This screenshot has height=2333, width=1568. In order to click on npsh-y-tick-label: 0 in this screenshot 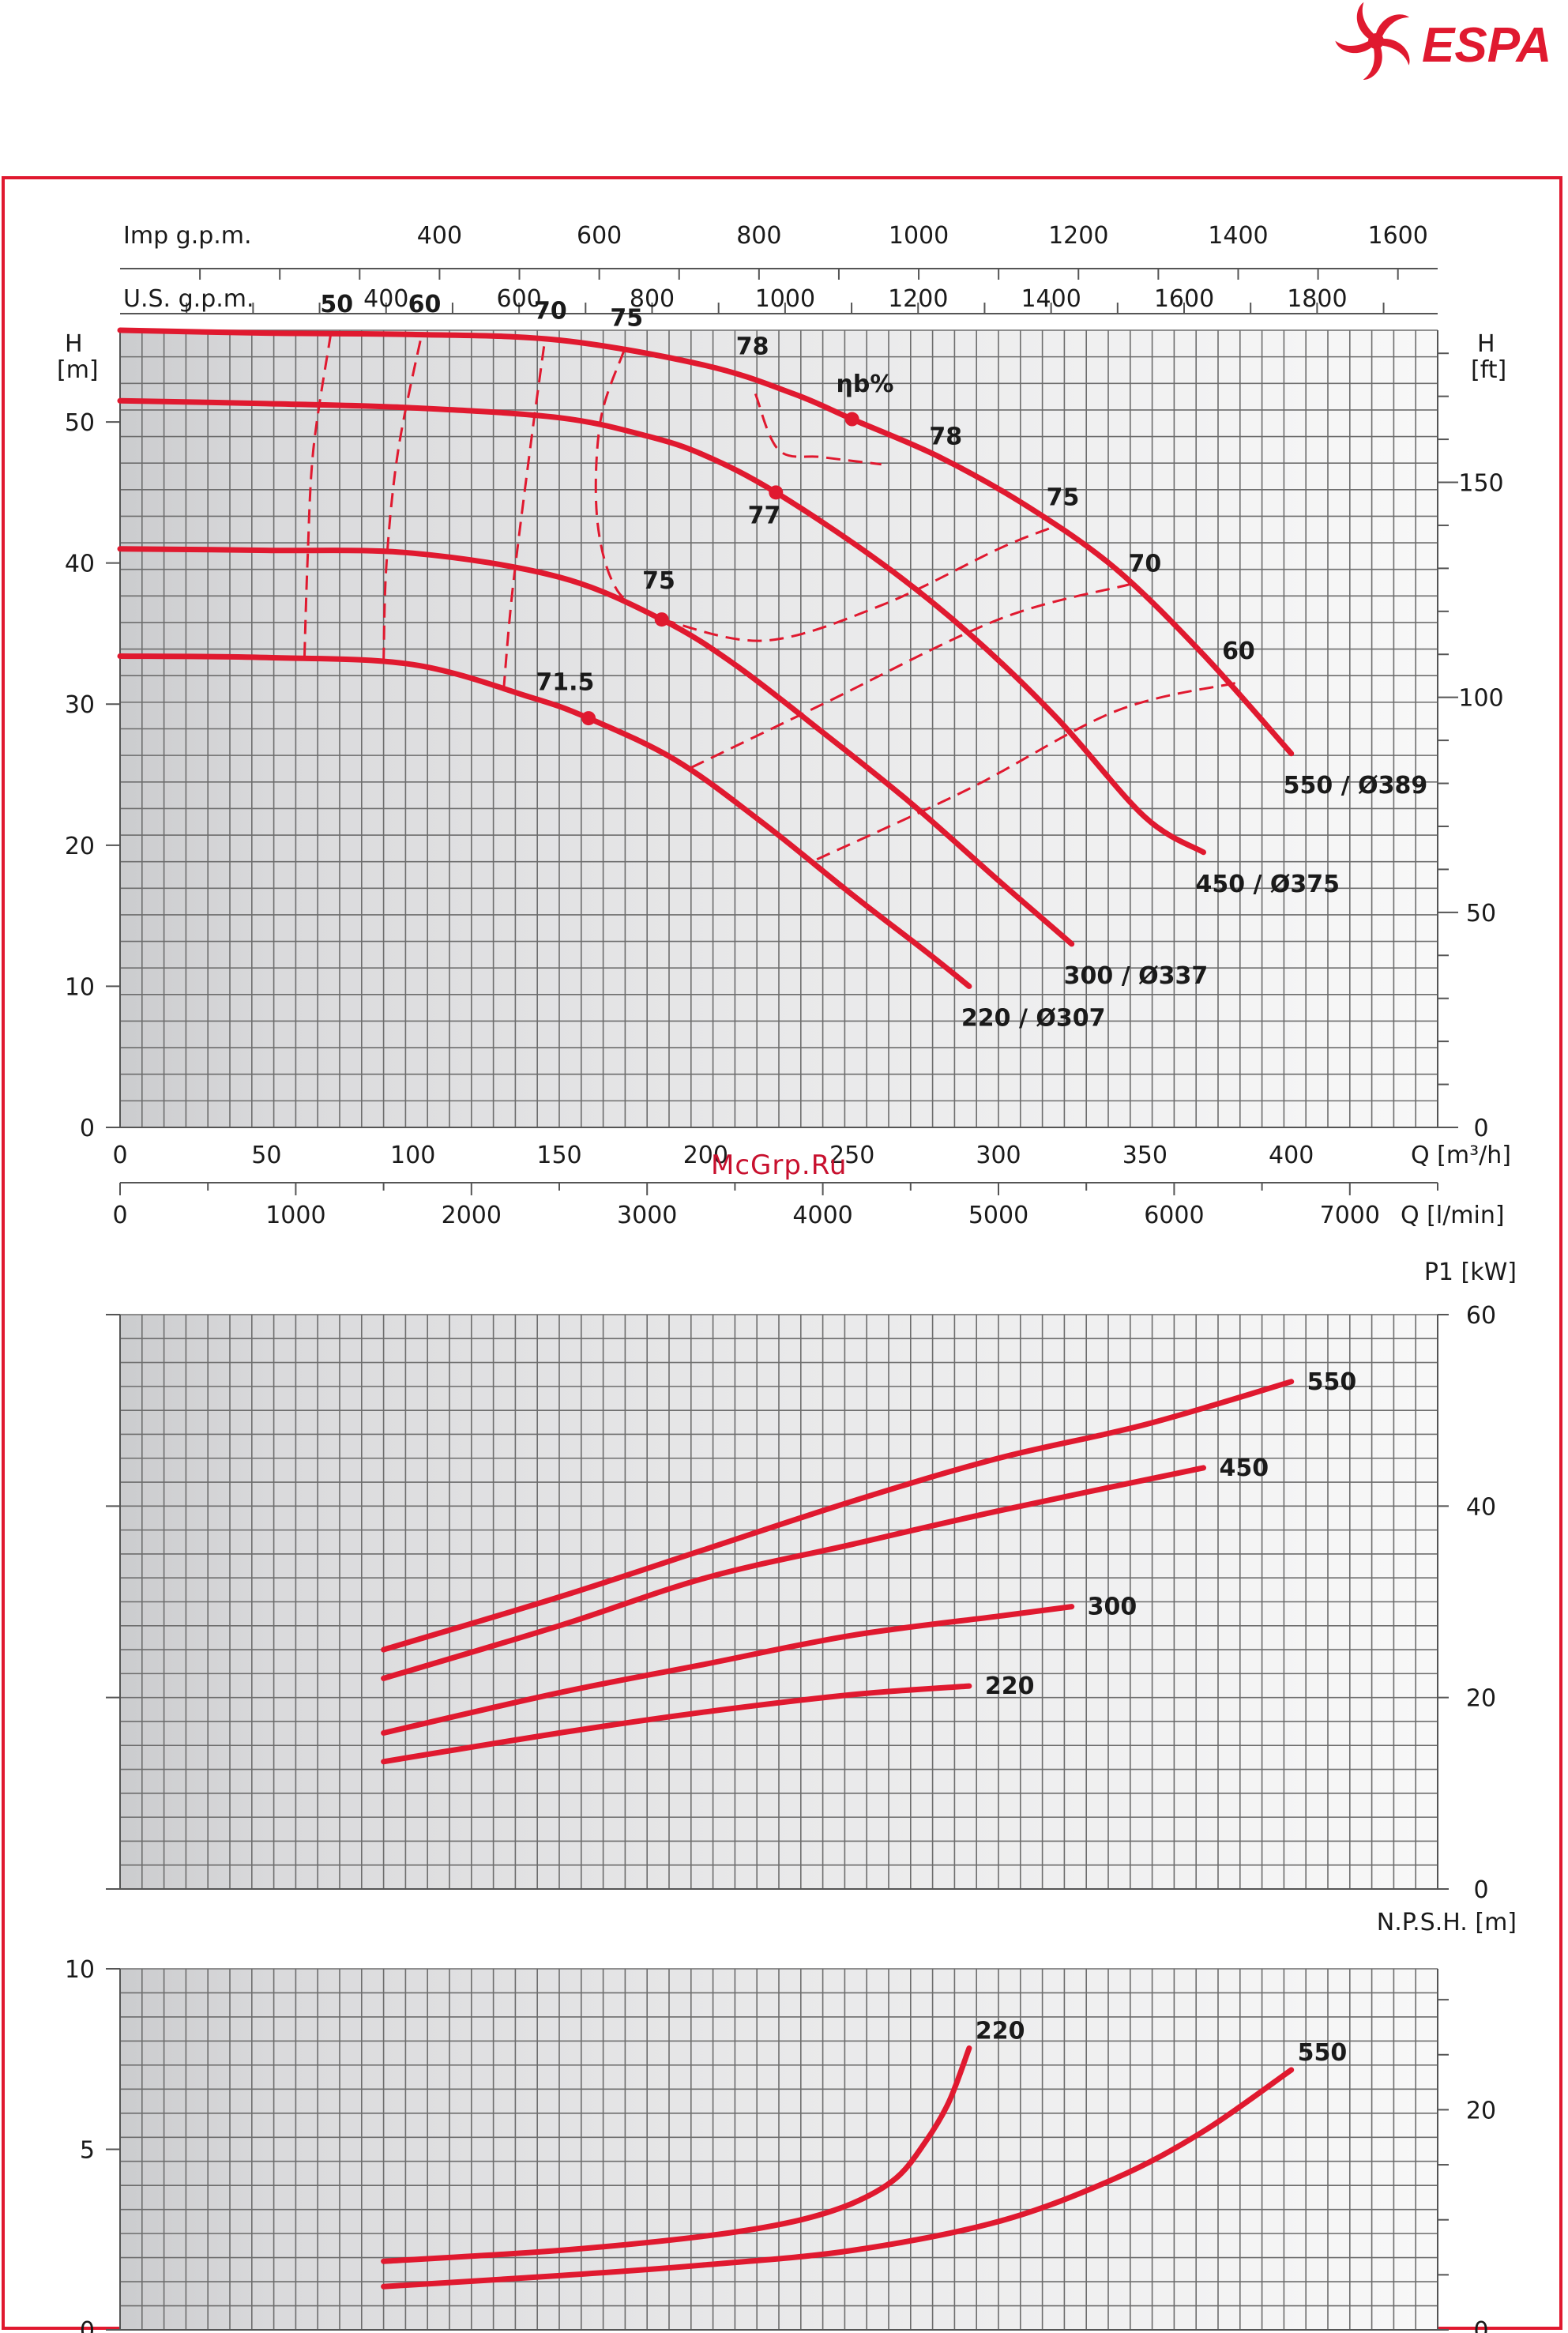, I will do `click(87, 2325)`.